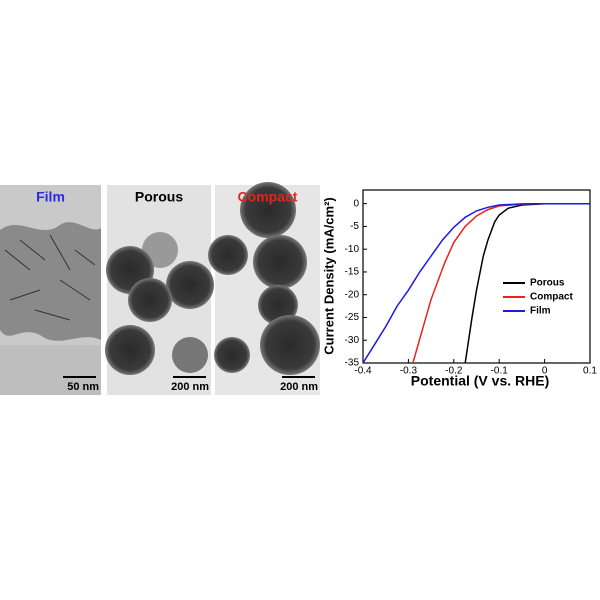 The height and width of the screenshot is (600, 600). Describe the element at coordinates (454, 371) in the screenshot. I see `x-tick-label: -0.2` at that location.